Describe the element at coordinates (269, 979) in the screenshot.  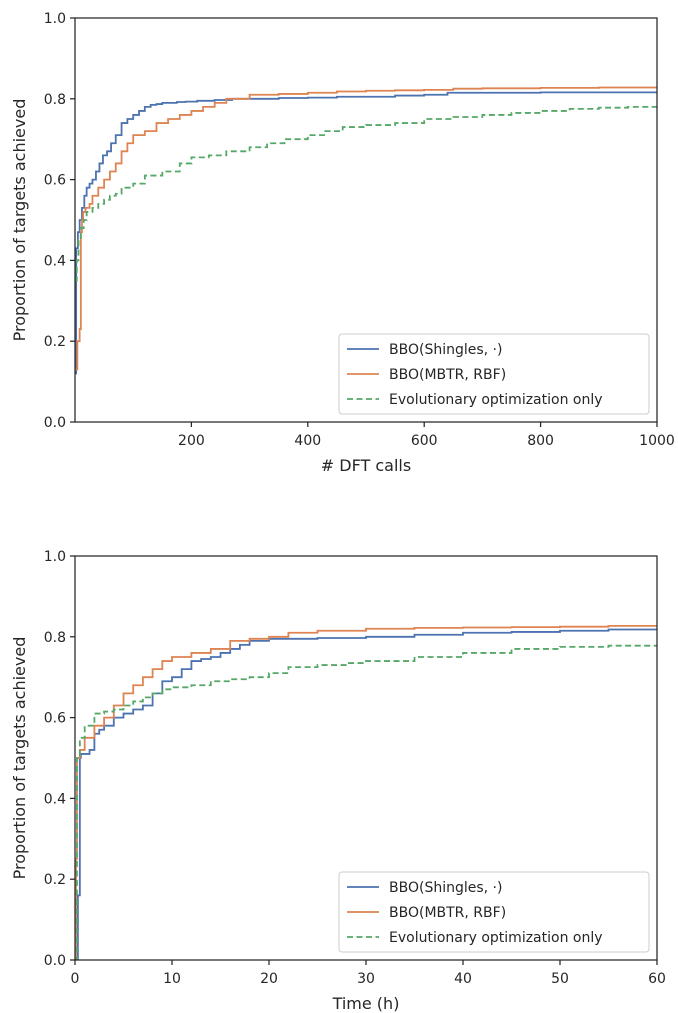
I see `x-tick-label: 20` at that location.